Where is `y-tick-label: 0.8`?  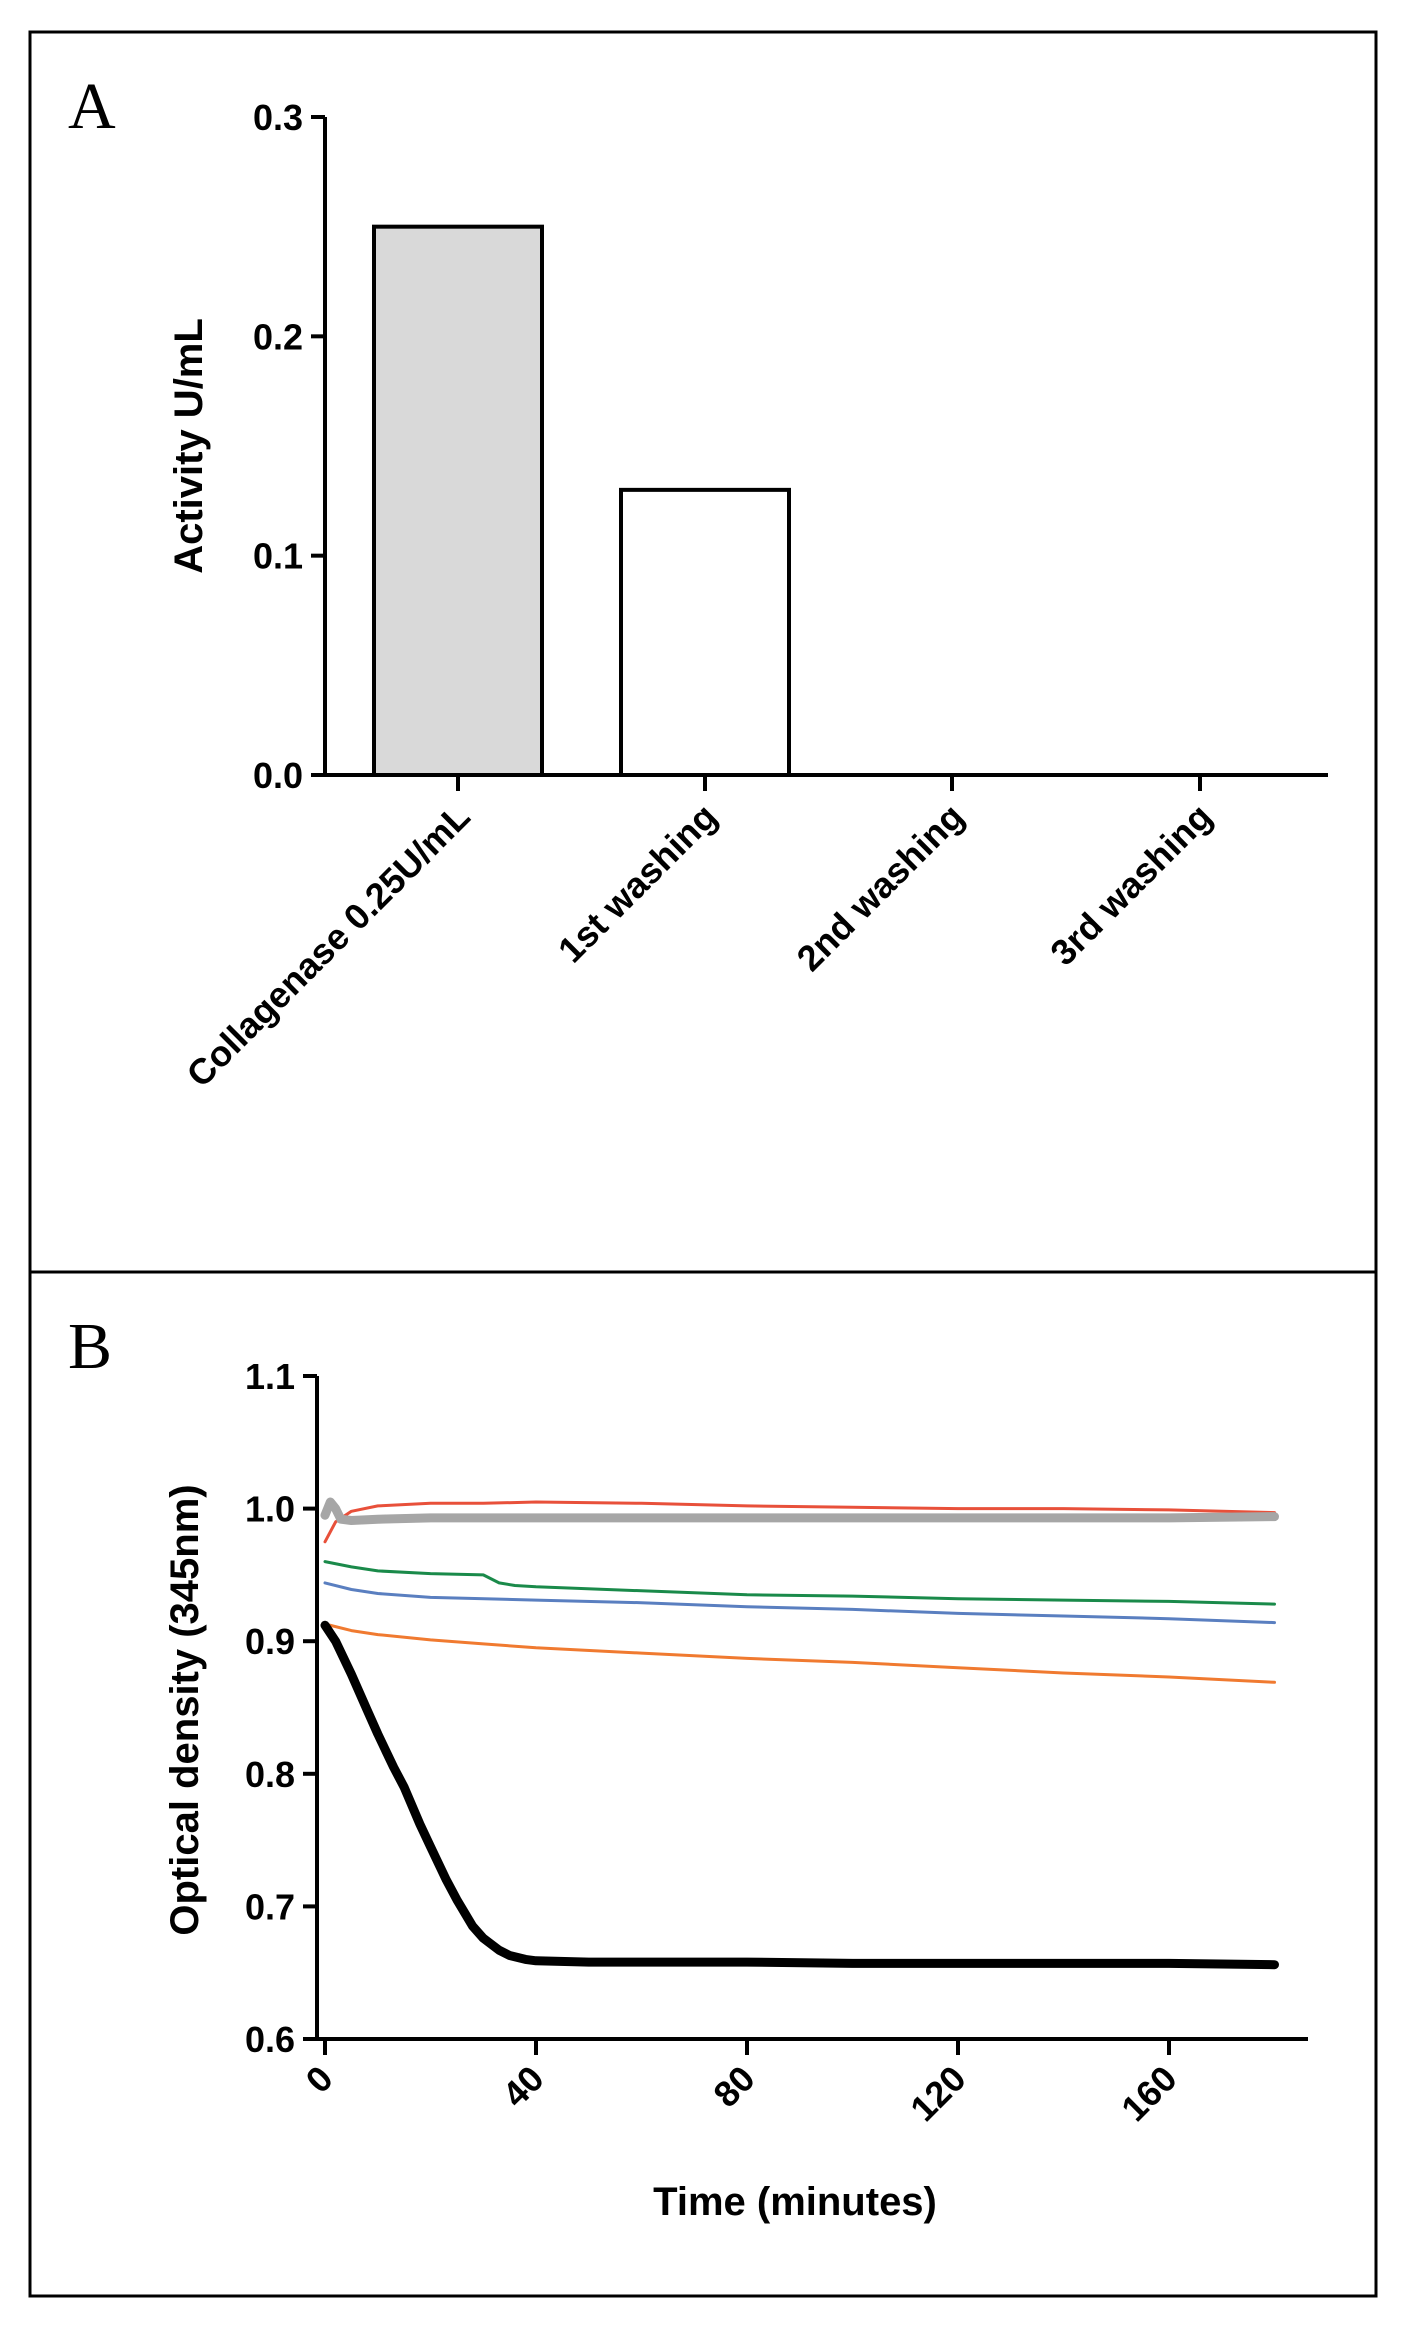
y-tick-label: 0.8 is located at coordinates (270, 1774).